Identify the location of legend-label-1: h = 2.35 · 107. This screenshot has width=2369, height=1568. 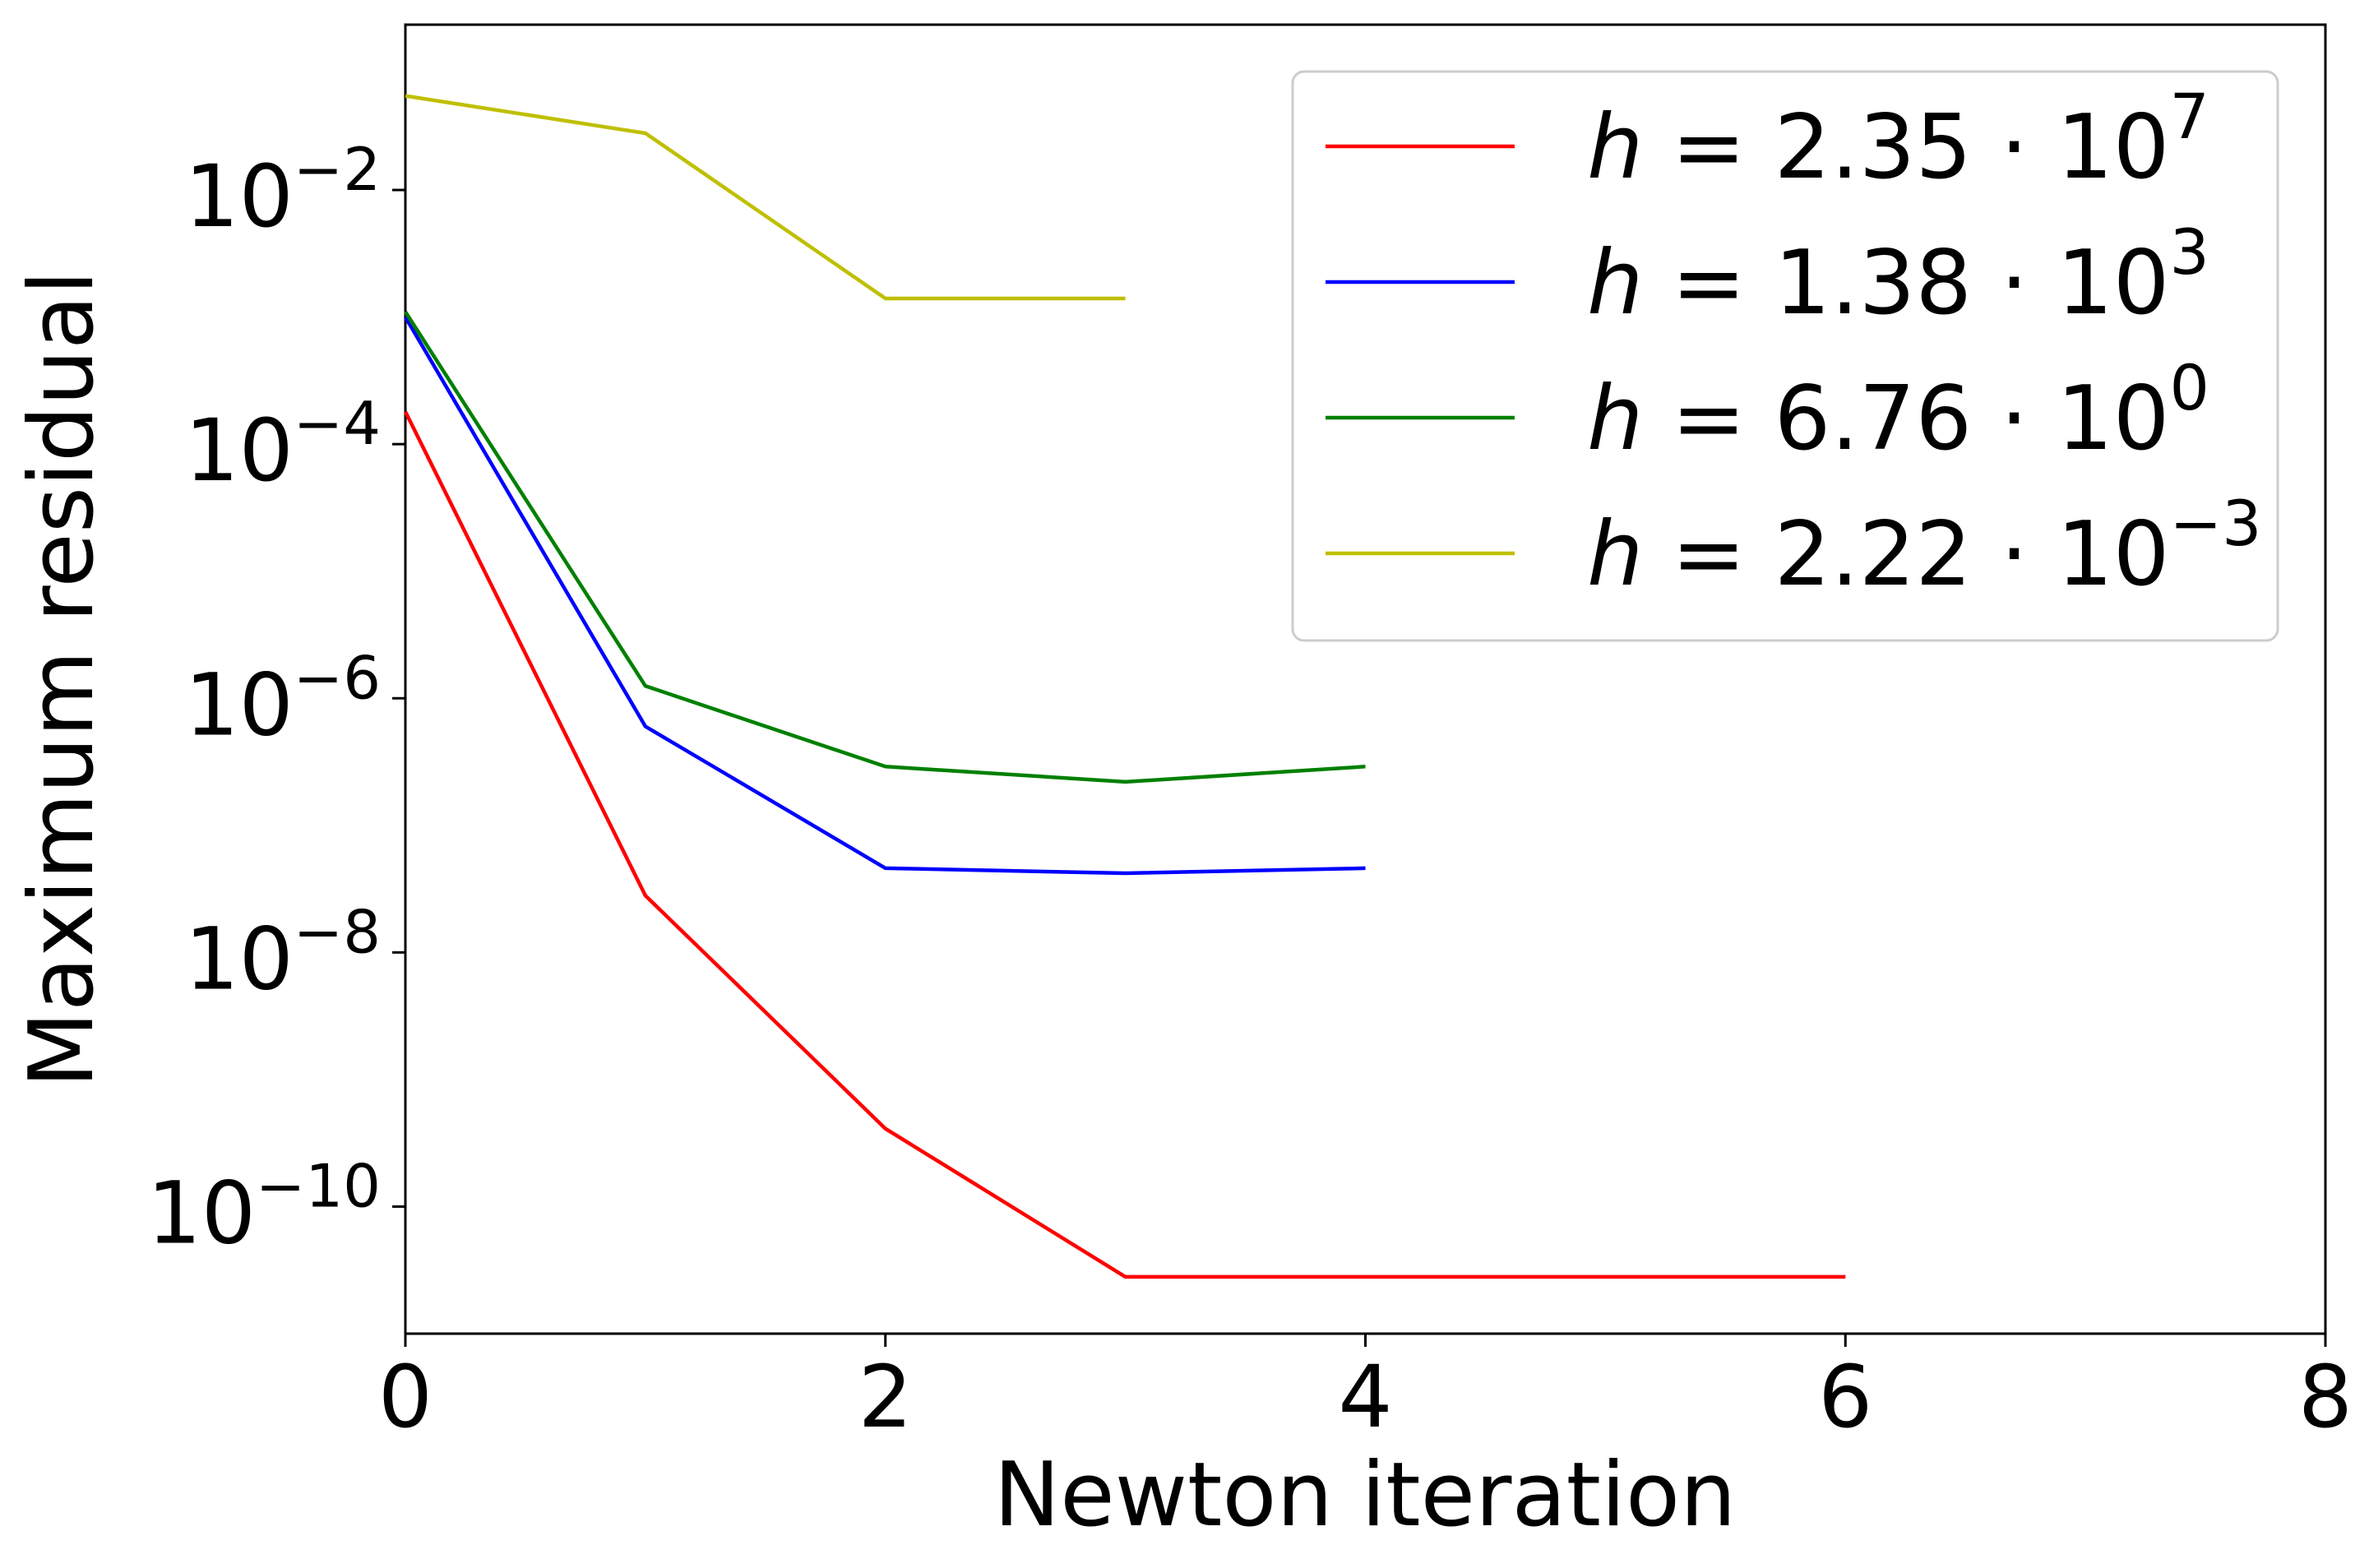
(1898, 139).